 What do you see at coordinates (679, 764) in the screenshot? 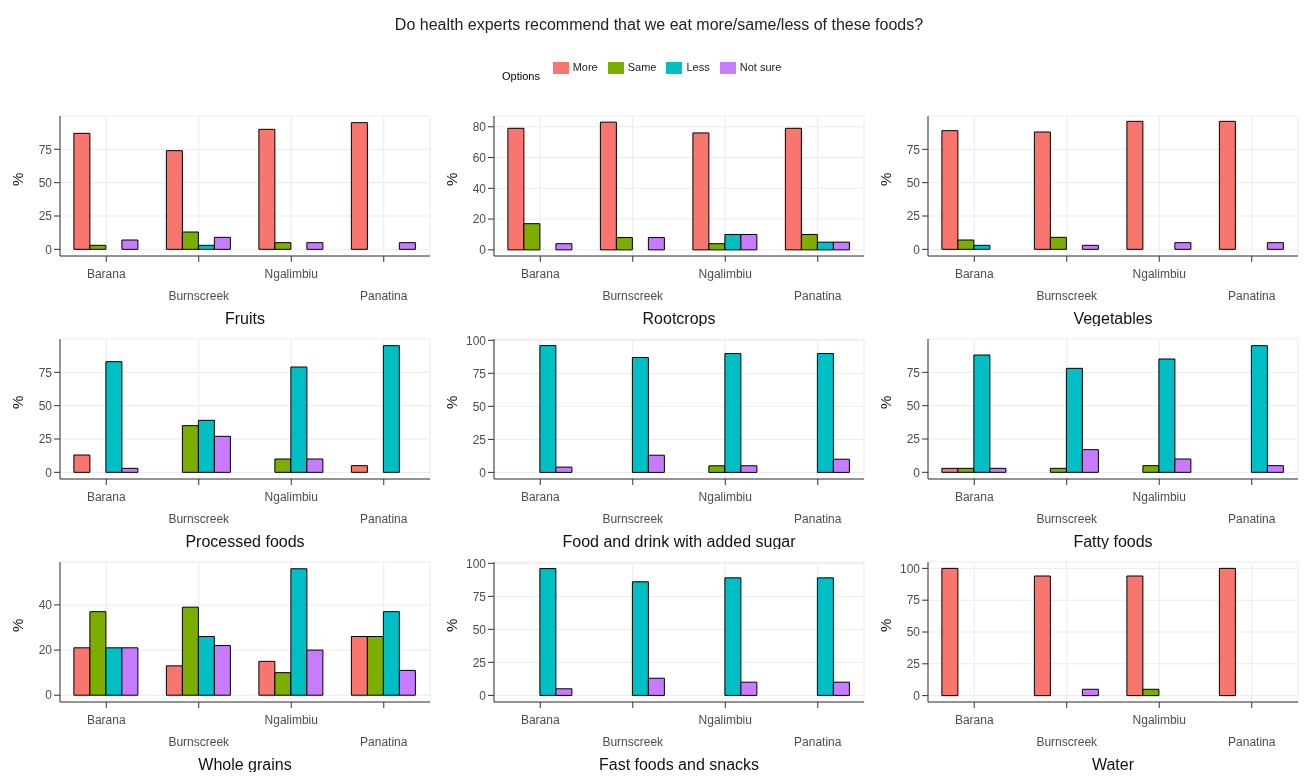
I see `x-axis-title: Fast foods and snacks` at bounding box center [679, 764].